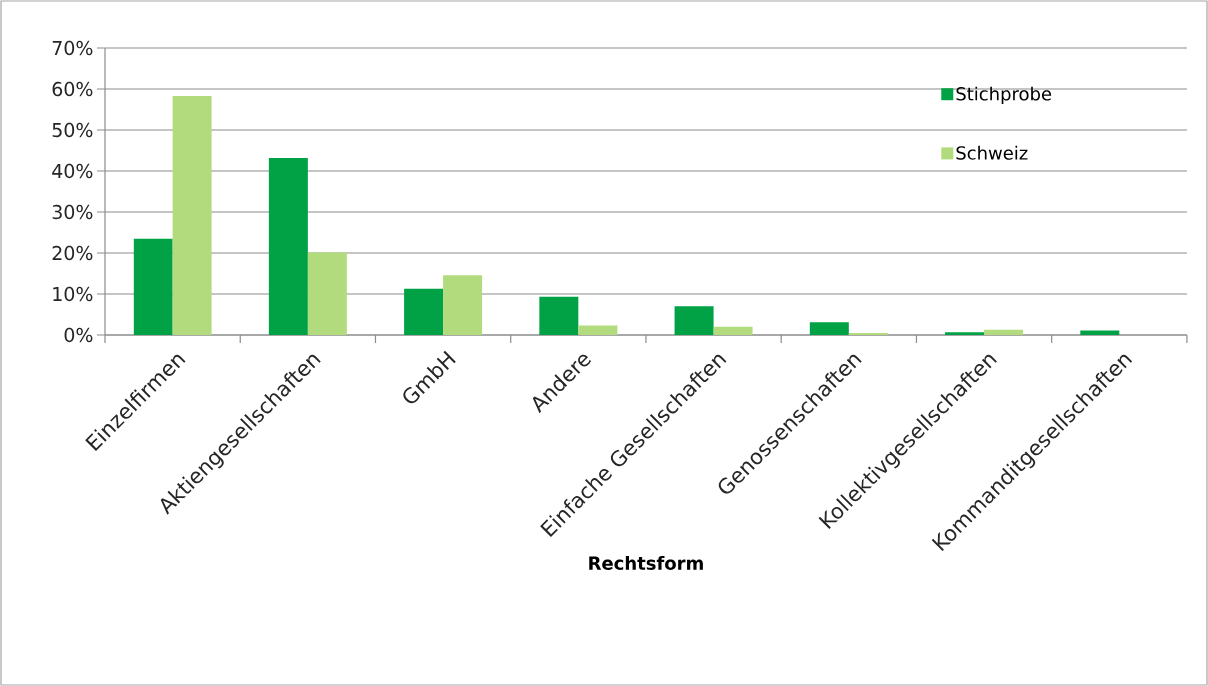 Image resolution: width=1208 pixels, height=686 pixels. What do you see at coordinates (72, 130) in the screenshot?
I see `y-tick-label: 50%` at bounding box center [72, 130].